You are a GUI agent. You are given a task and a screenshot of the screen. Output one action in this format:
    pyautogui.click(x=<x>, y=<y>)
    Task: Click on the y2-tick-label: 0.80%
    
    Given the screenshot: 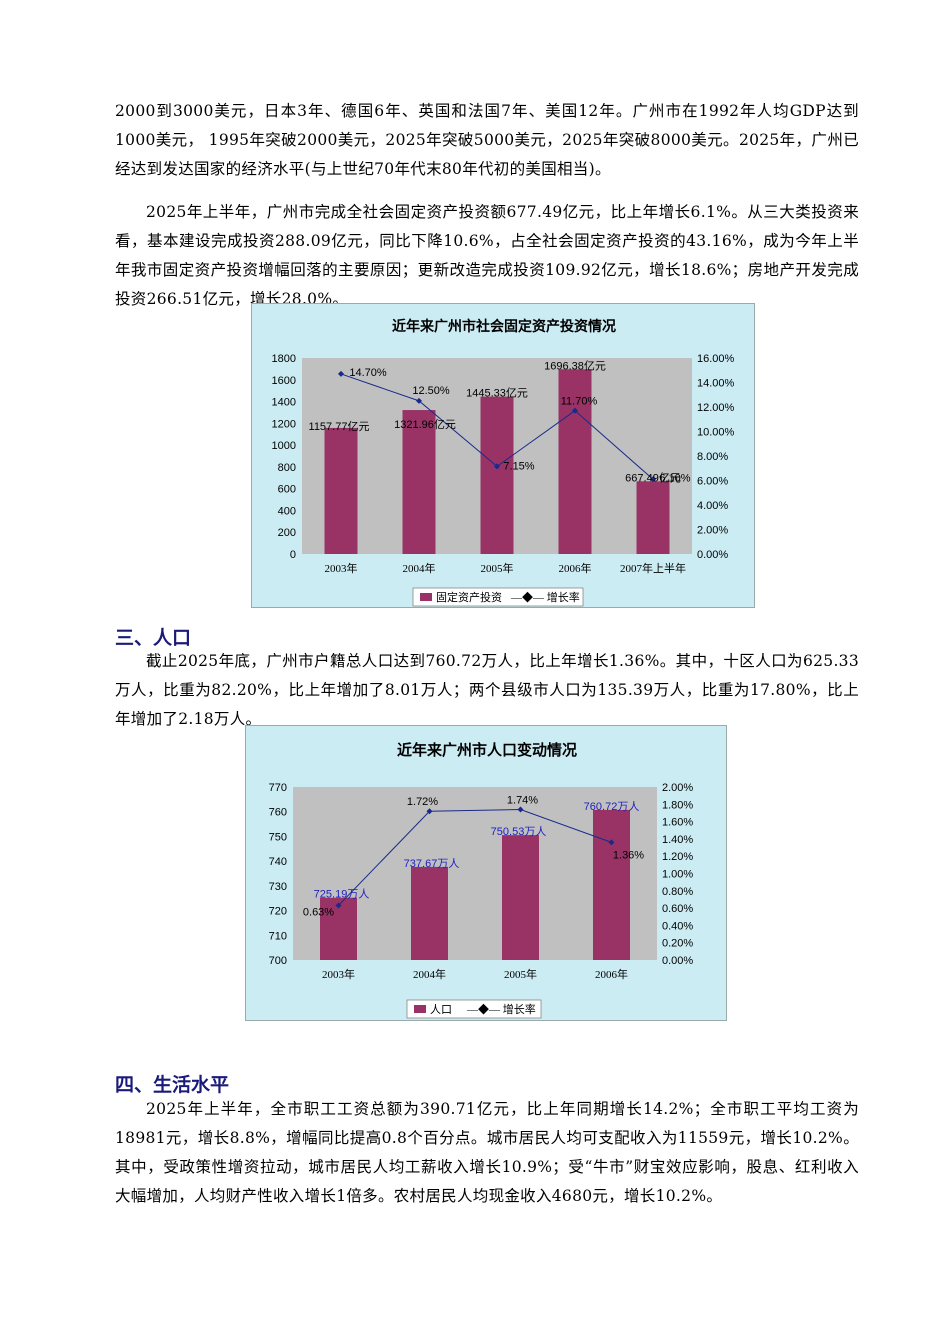 What is the action you would take?
    pyautogui.click(x=677, y=892)
    